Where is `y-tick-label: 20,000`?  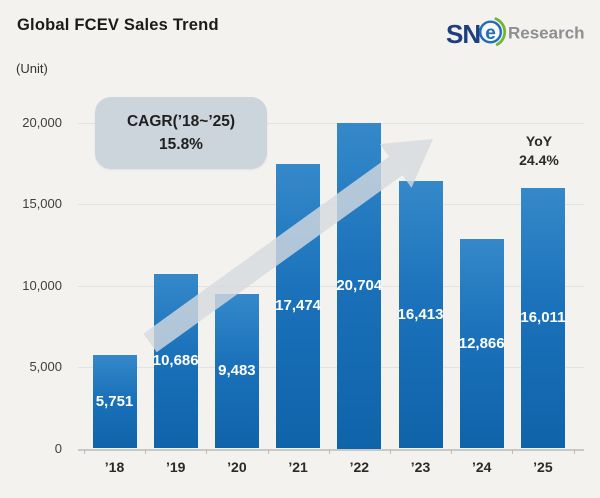 y-tick-label: 20,000 is located at coordinates (42, 122).